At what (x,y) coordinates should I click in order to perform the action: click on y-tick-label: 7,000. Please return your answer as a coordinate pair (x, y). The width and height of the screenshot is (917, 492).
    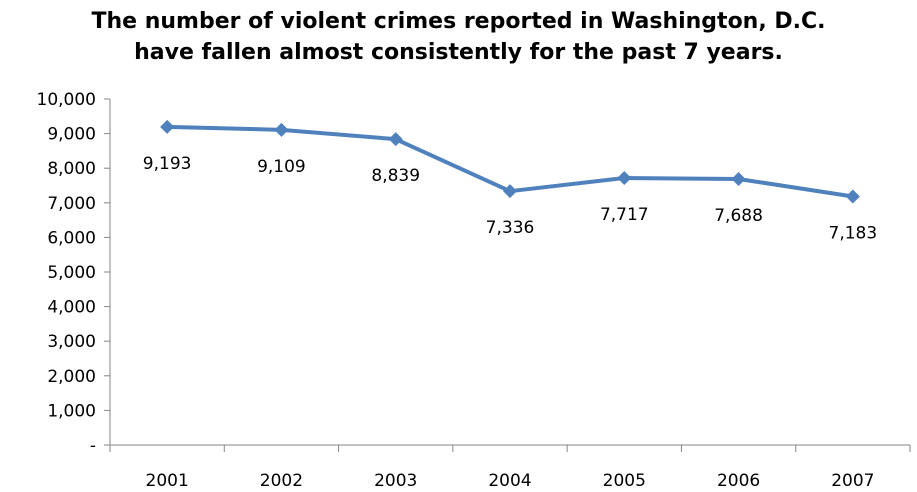
    Looking at the image, I should click on (71, 204).